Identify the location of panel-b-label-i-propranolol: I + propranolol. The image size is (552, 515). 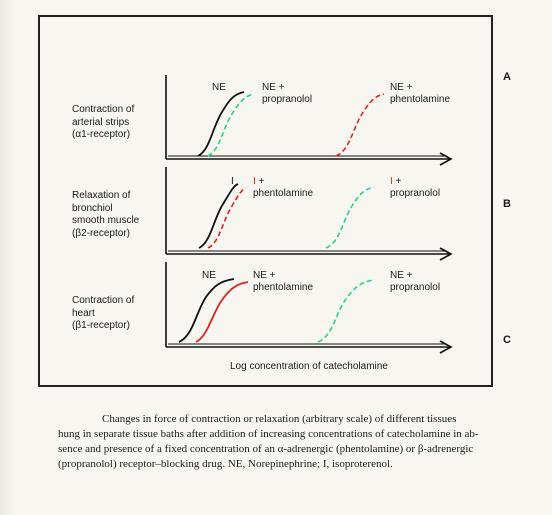
(415, 187).